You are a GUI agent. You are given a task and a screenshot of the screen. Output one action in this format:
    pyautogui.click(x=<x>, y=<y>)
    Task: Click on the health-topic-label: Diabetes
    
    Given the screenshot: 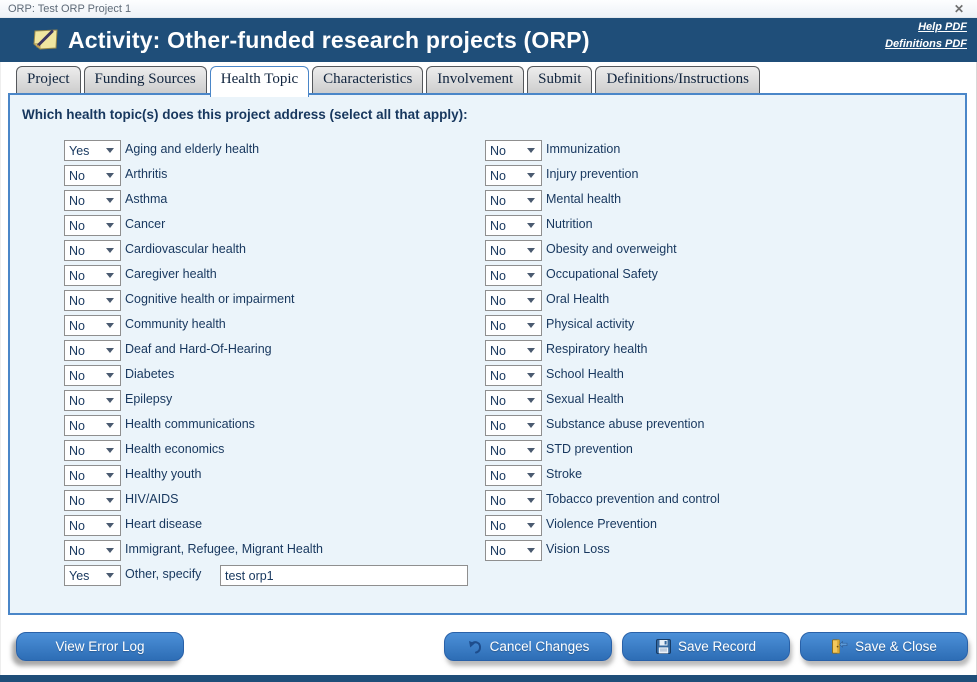 What is the action you would take?
    pyautogui.click(x=150, y=374)
    